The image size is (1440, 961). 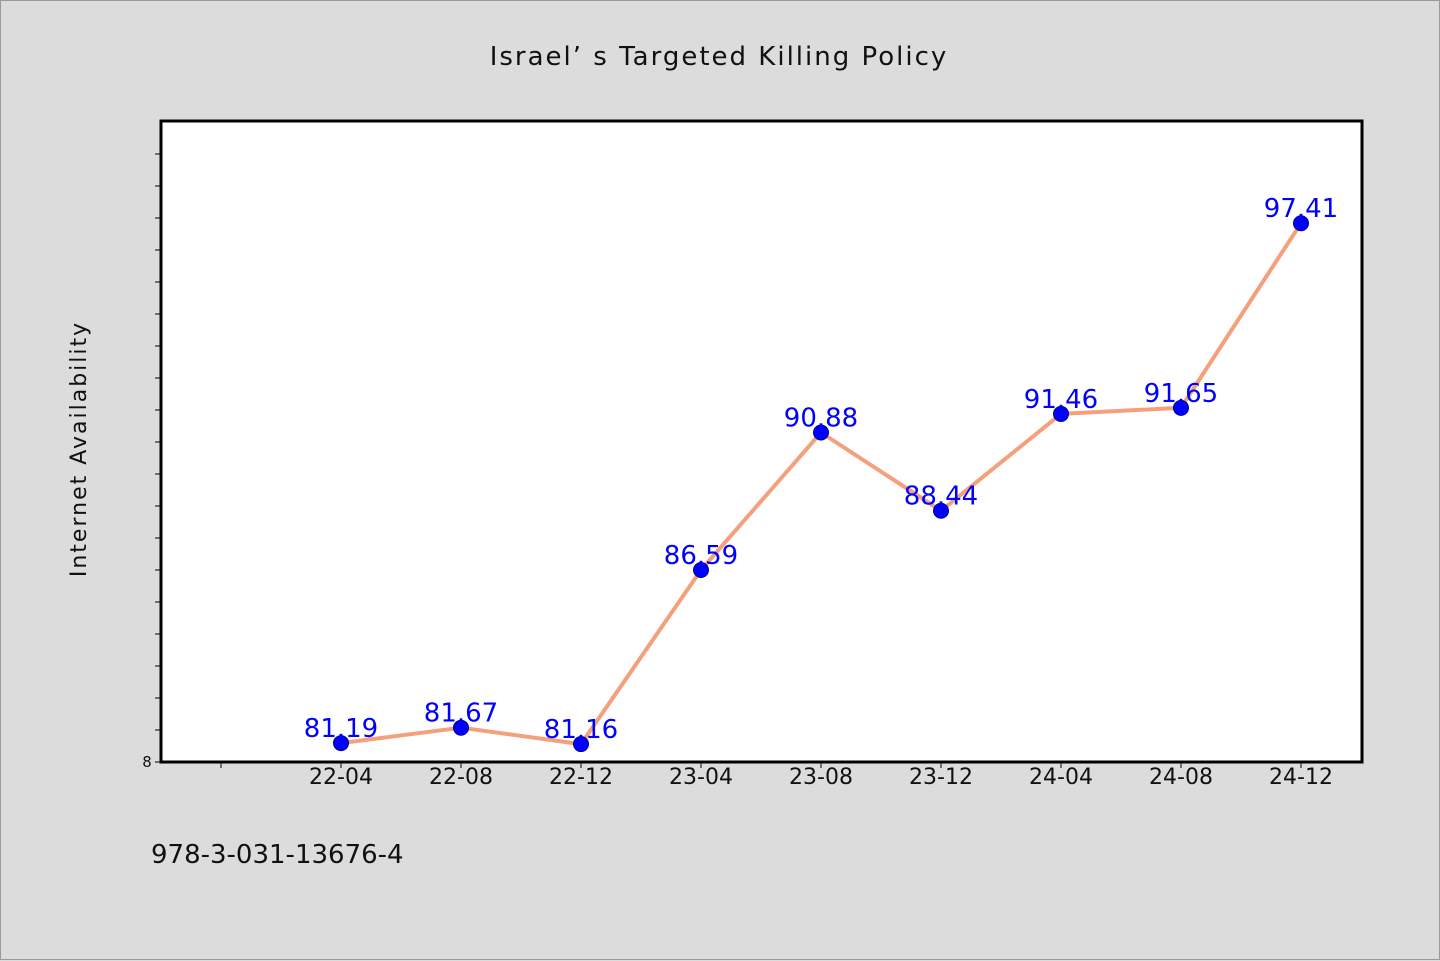 I want to click on x-tick-label: 24-12, so click(x=1301, y=777).